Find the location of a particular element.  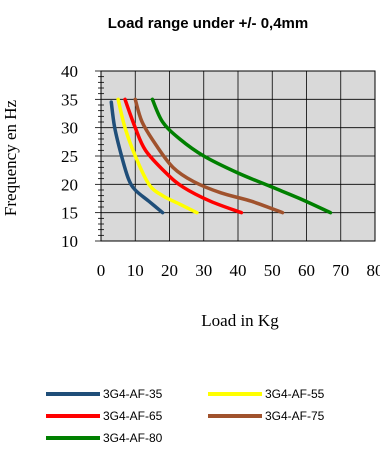

y-tick-label: 40 is located at coordinates (69, 71).